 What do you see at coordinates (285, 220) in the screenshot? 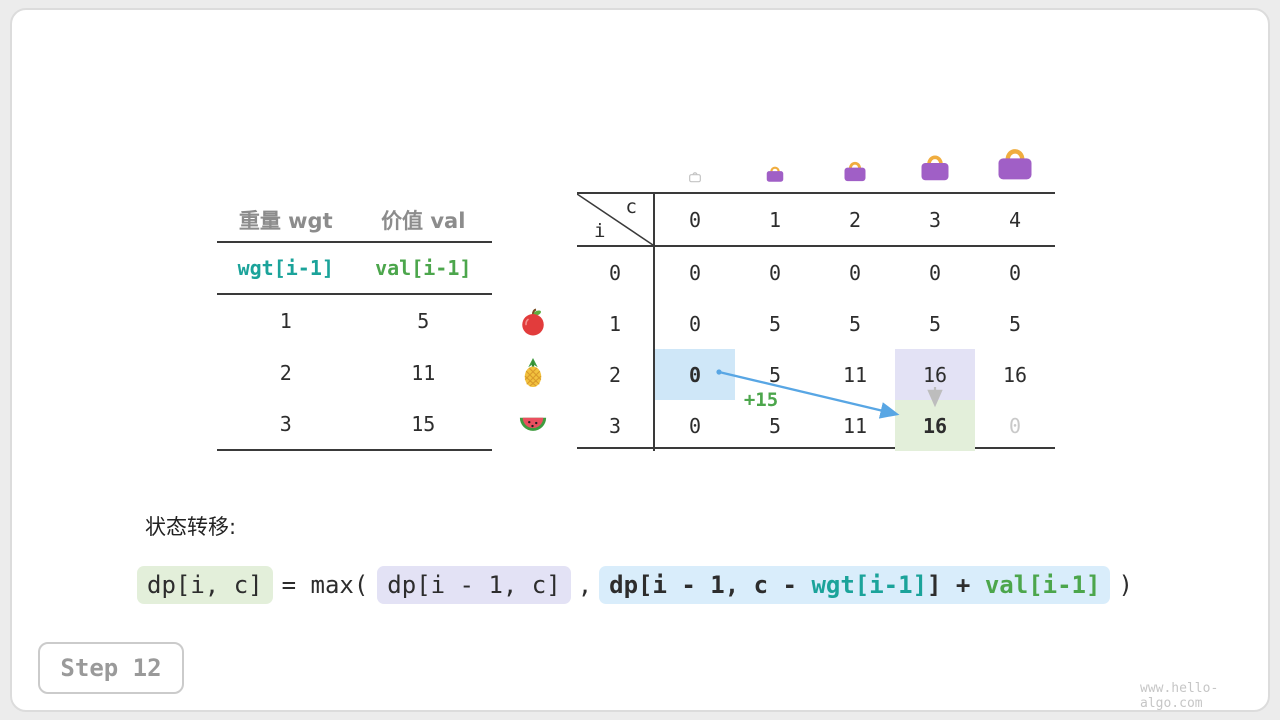
I see `items-col-header-weight: 重量 wgt` at bounding box center [285, 220].